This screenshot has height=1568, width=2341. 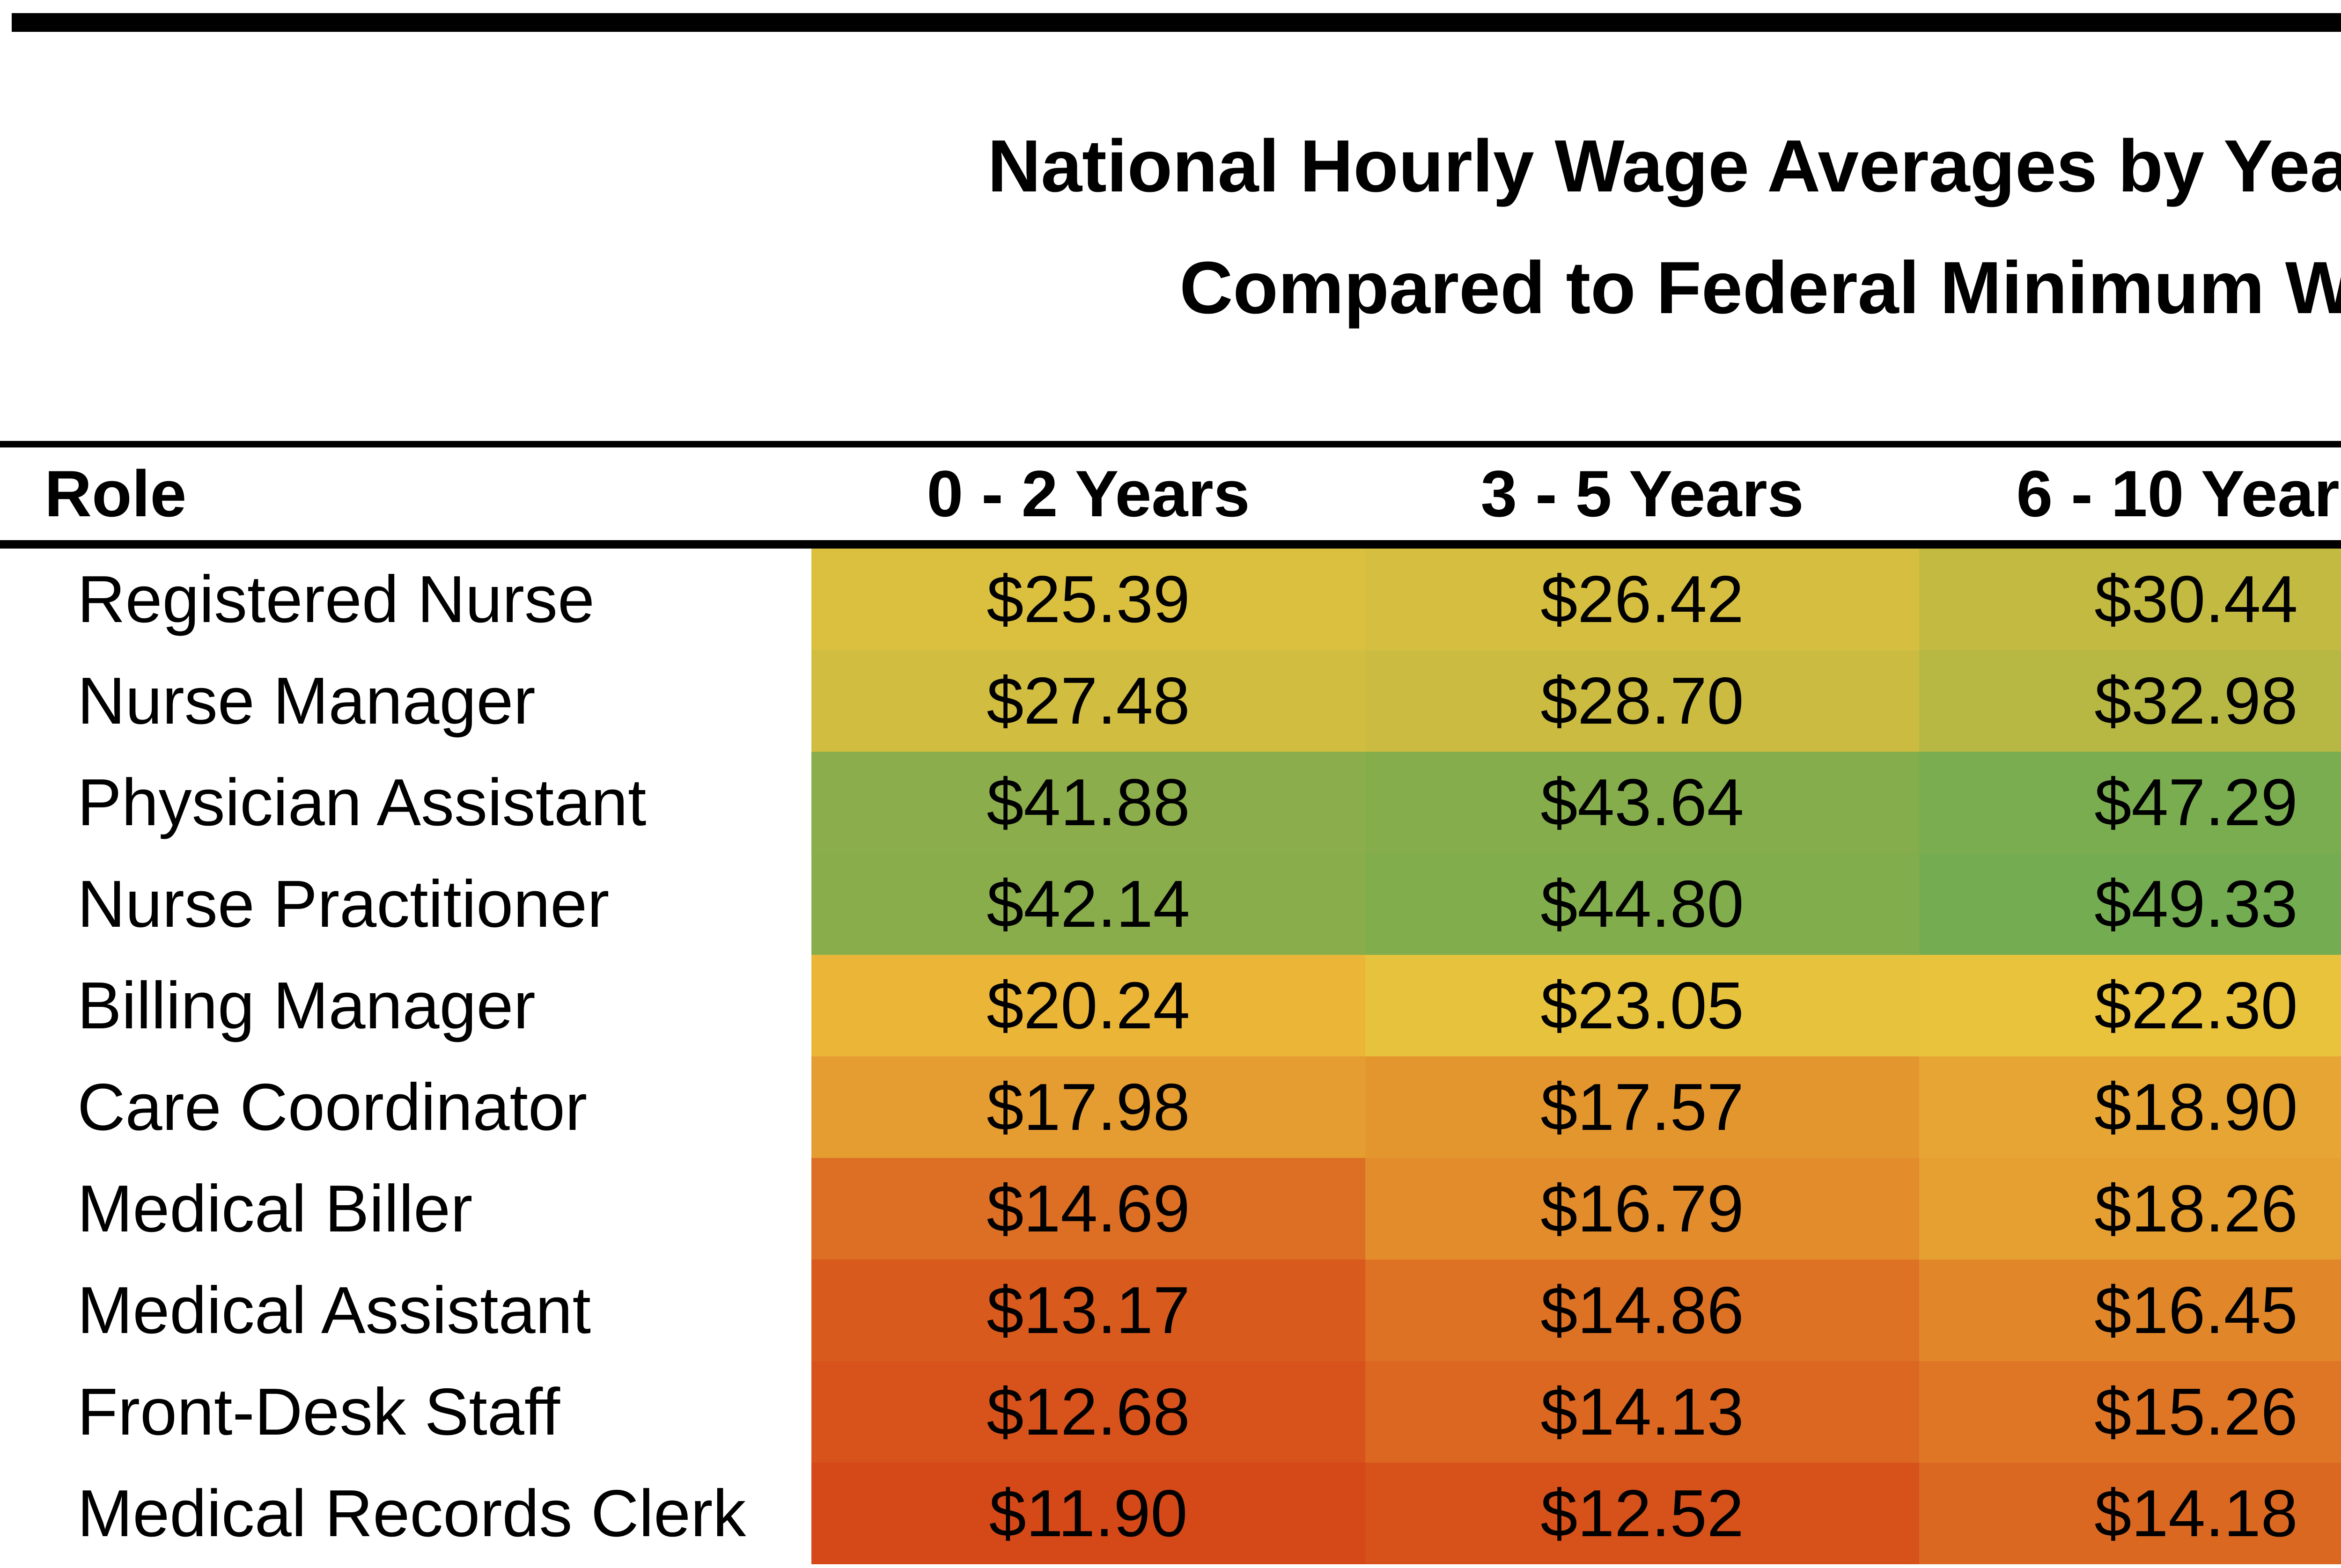 What do you see at coordinates (2130, 1412) in the screenshot?
I see `wage-cell: $15.26` at bounding box center [2130, 1412].